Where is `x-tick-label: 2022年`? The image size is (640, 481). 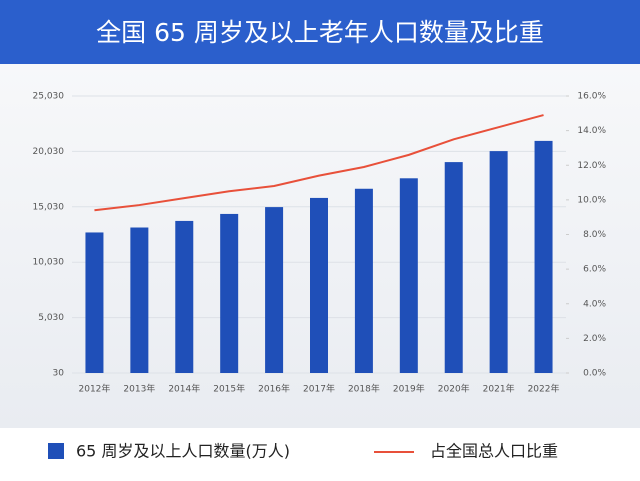
x-tick-label: 2022年 is located at coordinates (544, 389).